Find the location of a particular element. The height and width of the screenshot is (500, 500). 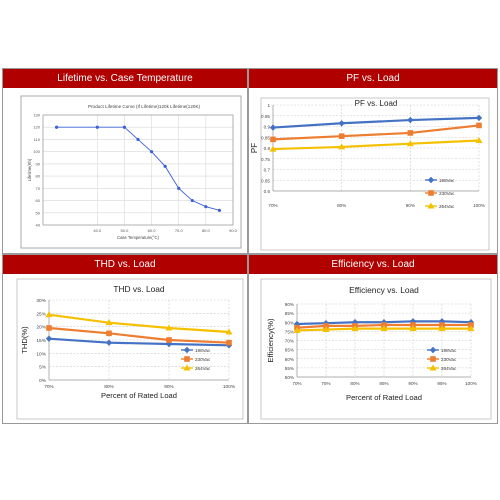

y-tick-label: 5% is located at coordinates (43, 368).